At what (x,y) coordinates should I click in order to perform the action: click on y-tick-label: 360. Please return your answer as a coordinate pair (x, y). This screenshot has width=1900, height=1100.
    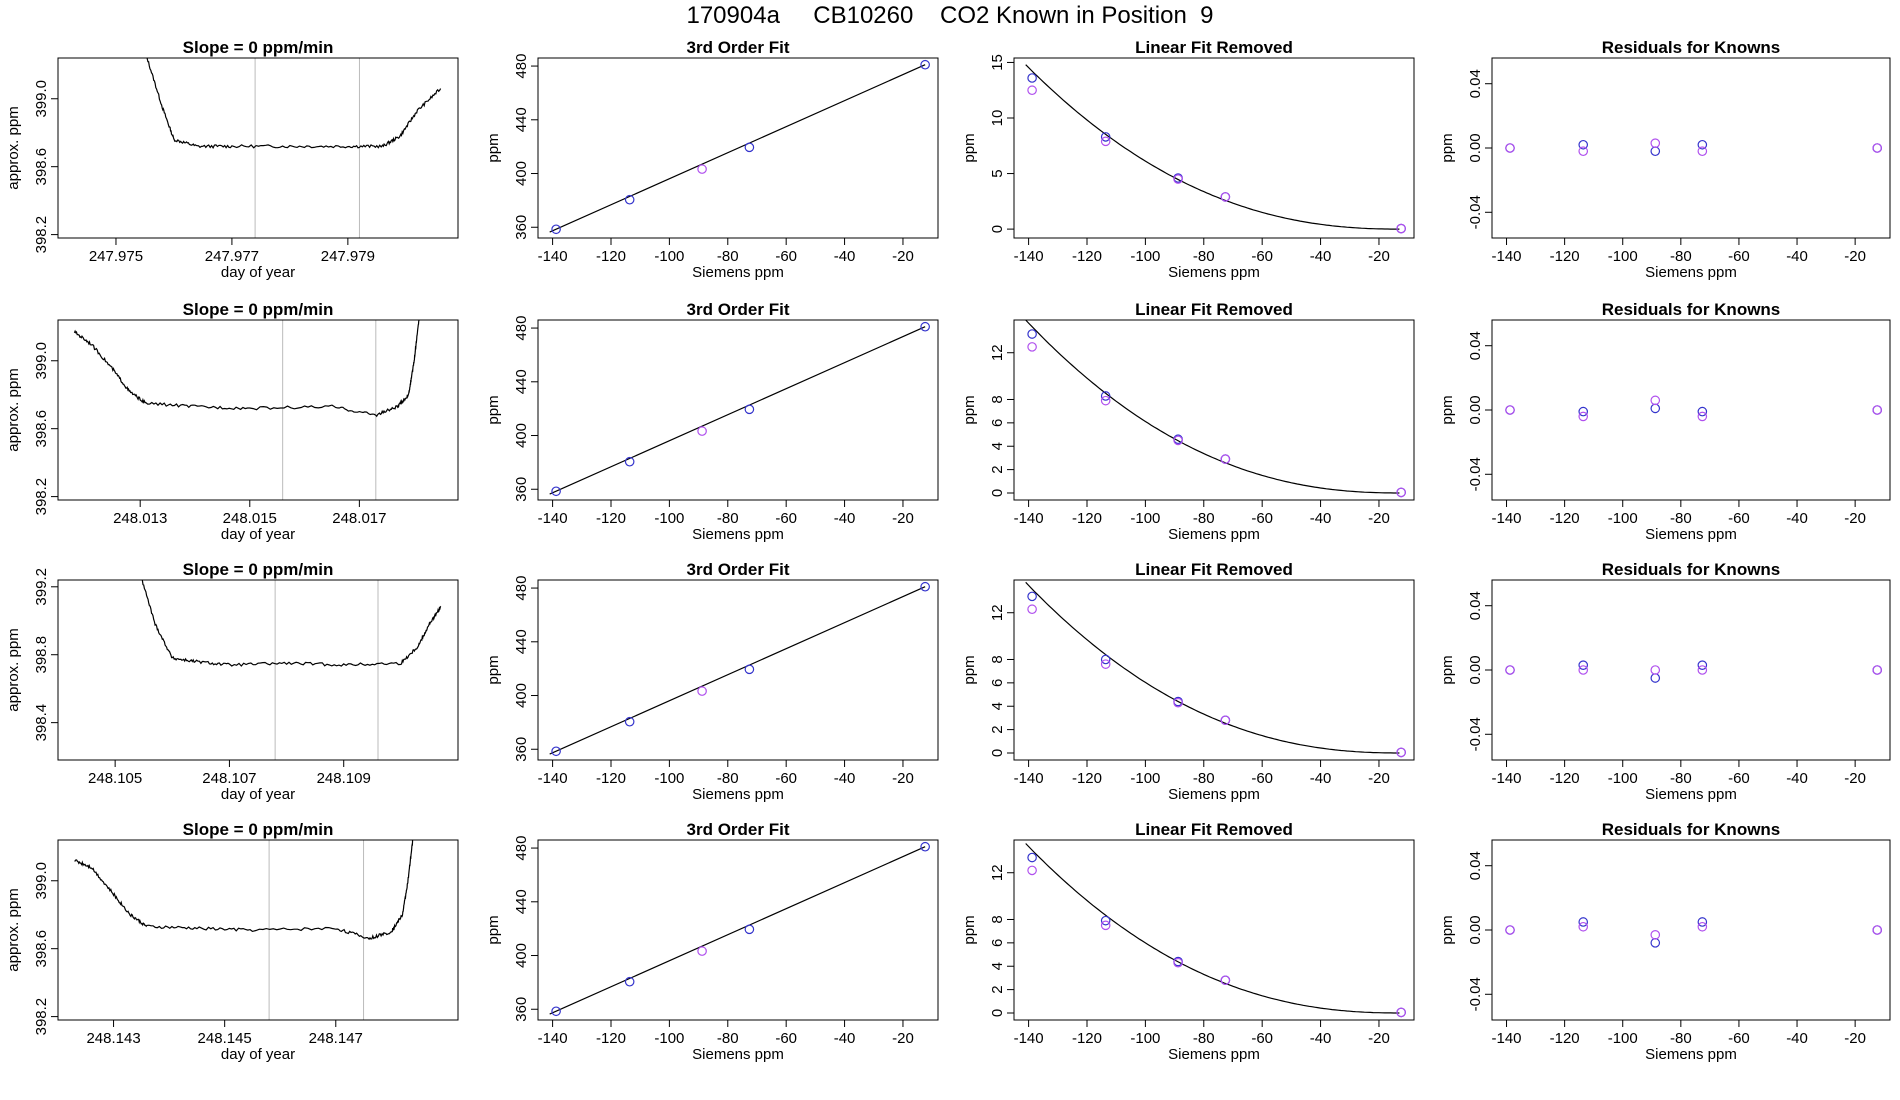
    Looking at the image, I should click on (521, 227).